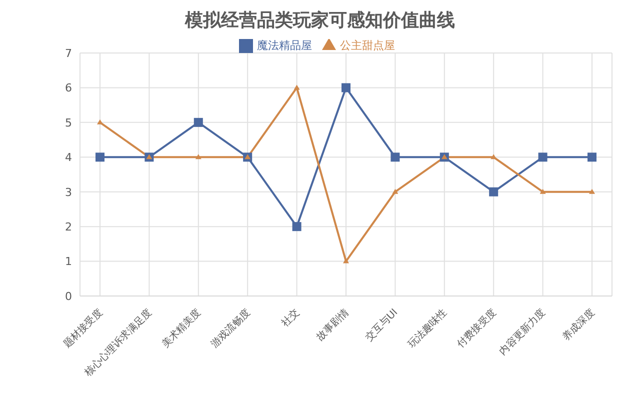 The image size is (640, 394). Describe the element at coordinates (68, 192) in the screenshot. I see `y-tick-label: 3` at that location.